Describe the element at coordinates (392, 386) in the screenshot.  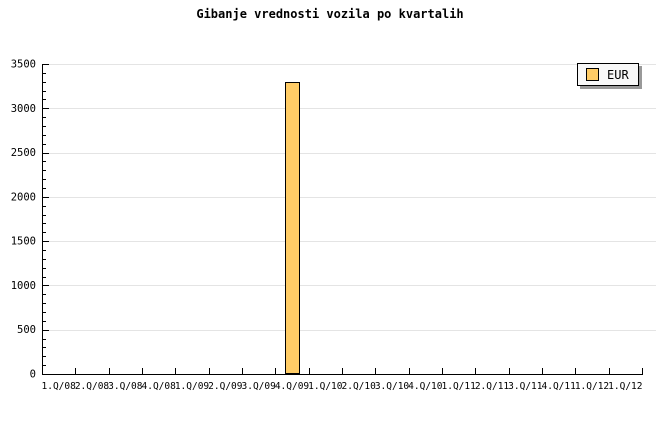
I see `x-tick-label: 3.Q/10` at that location.